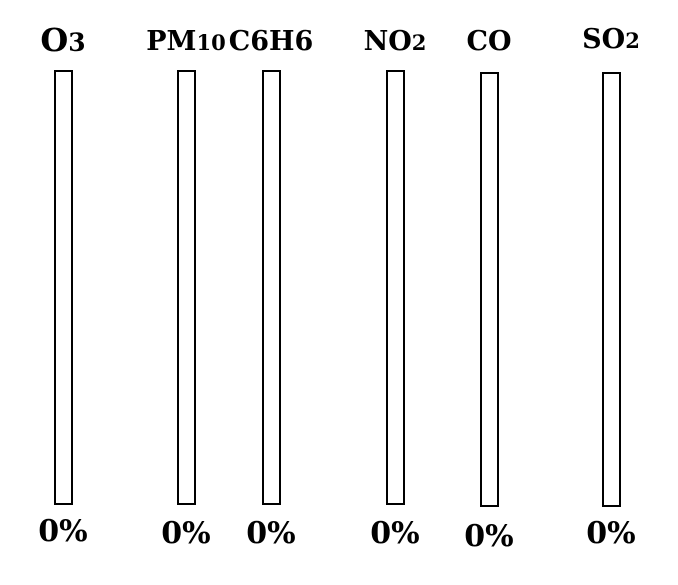 The image size is (678, 585). I want to click on gauge-label-main: CO, so click(489, 41).